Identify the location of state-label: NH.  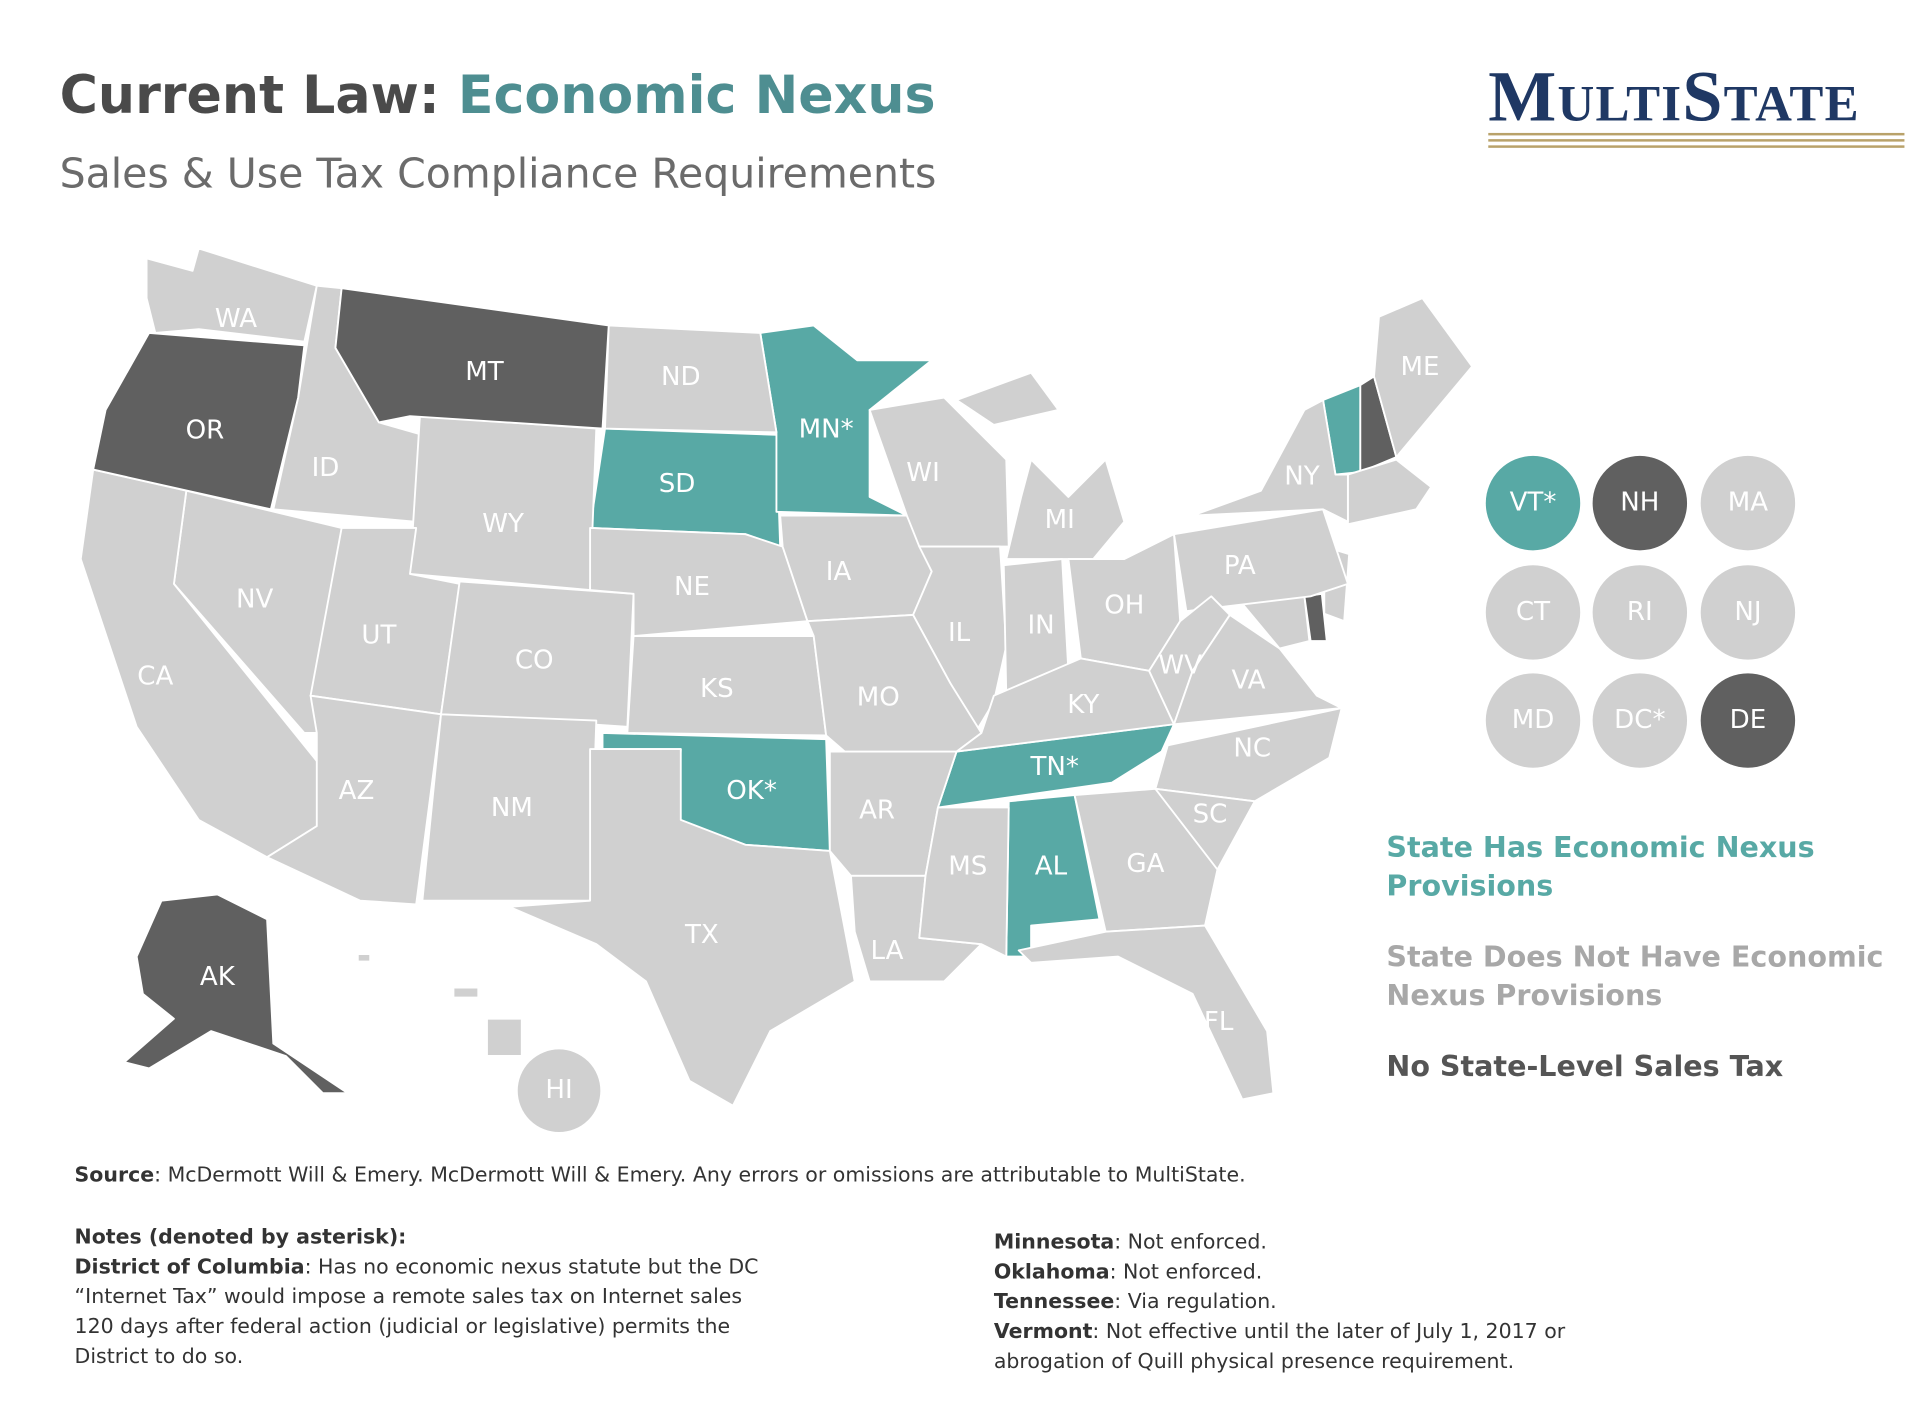
(1639, 503).